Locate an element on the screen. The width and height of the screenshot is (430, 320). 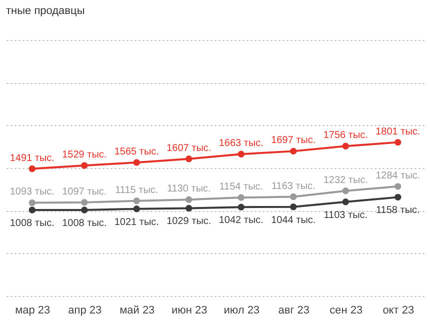
data-label: 1491 тыс. is located at coordinates (32, 158).